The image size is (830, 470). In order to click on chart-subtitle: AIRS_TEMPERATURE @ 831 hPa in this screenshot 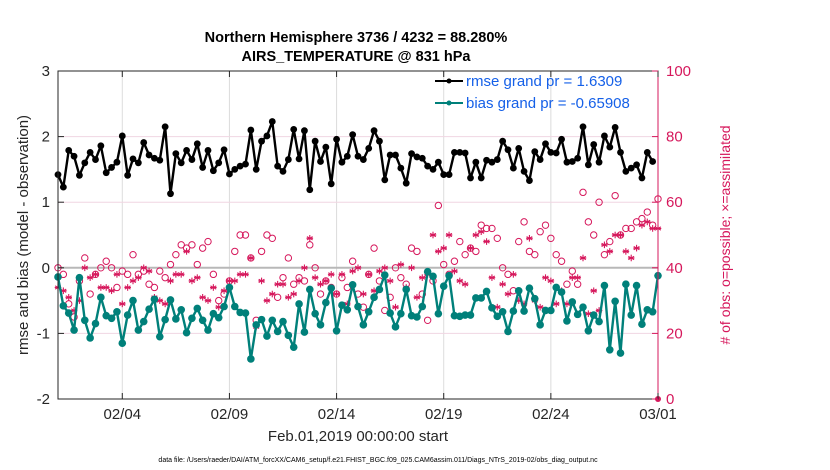, I will do `click(356, 57)`.